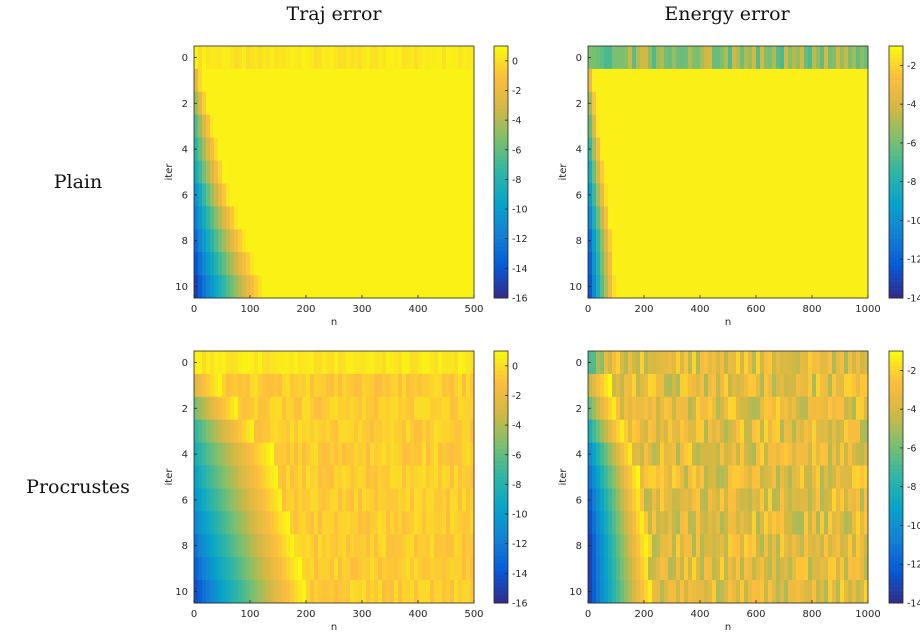 This screenshot has height=639, width=920. I want to click on colorbar-tick-label: -14, so click(520, 269).